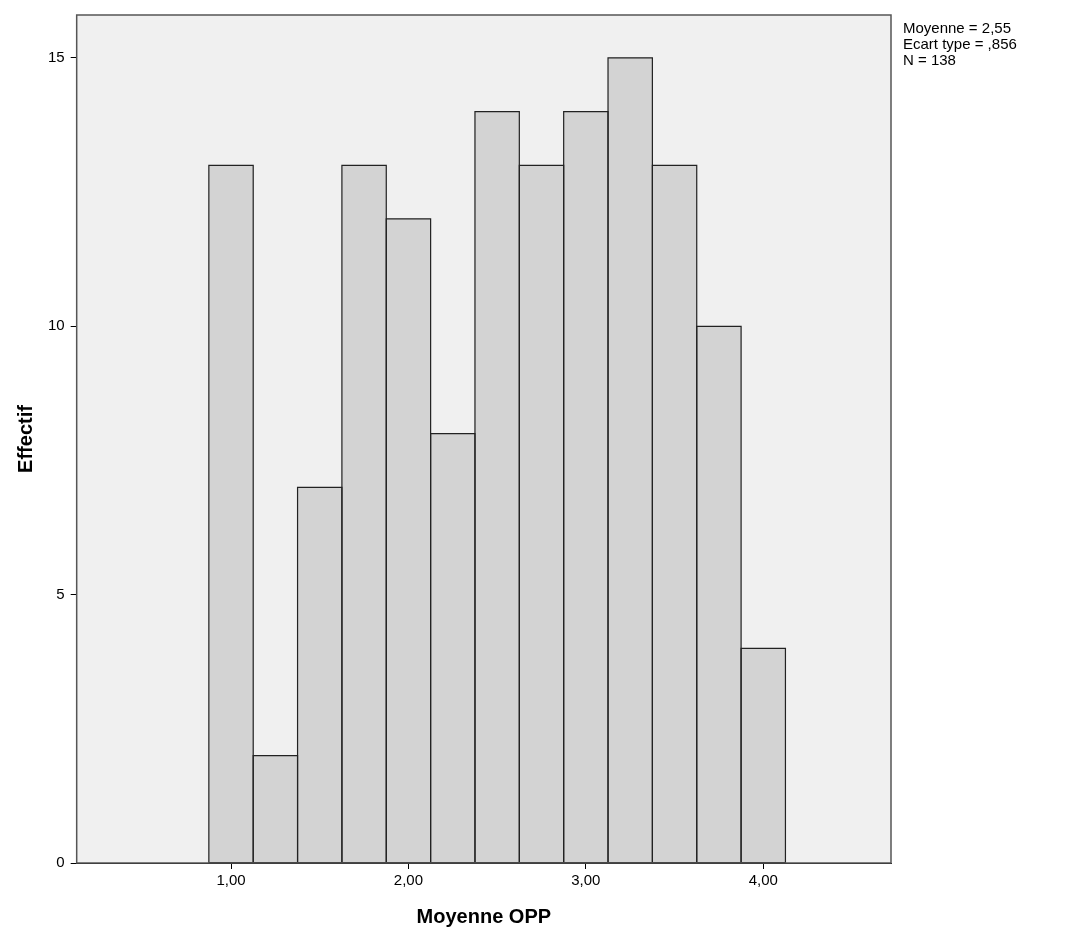 This screenshot has height=943, width=1066. What do you see at coordinates (763, 880) in the screenshot?
I see `x-tick-label: 4,00` at bounding box center [763, 880].